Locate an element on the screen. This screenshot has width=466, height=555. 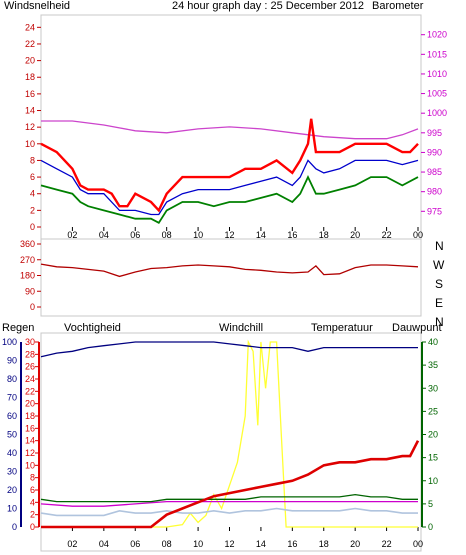
gust-line is located at coordinates (229, 165).